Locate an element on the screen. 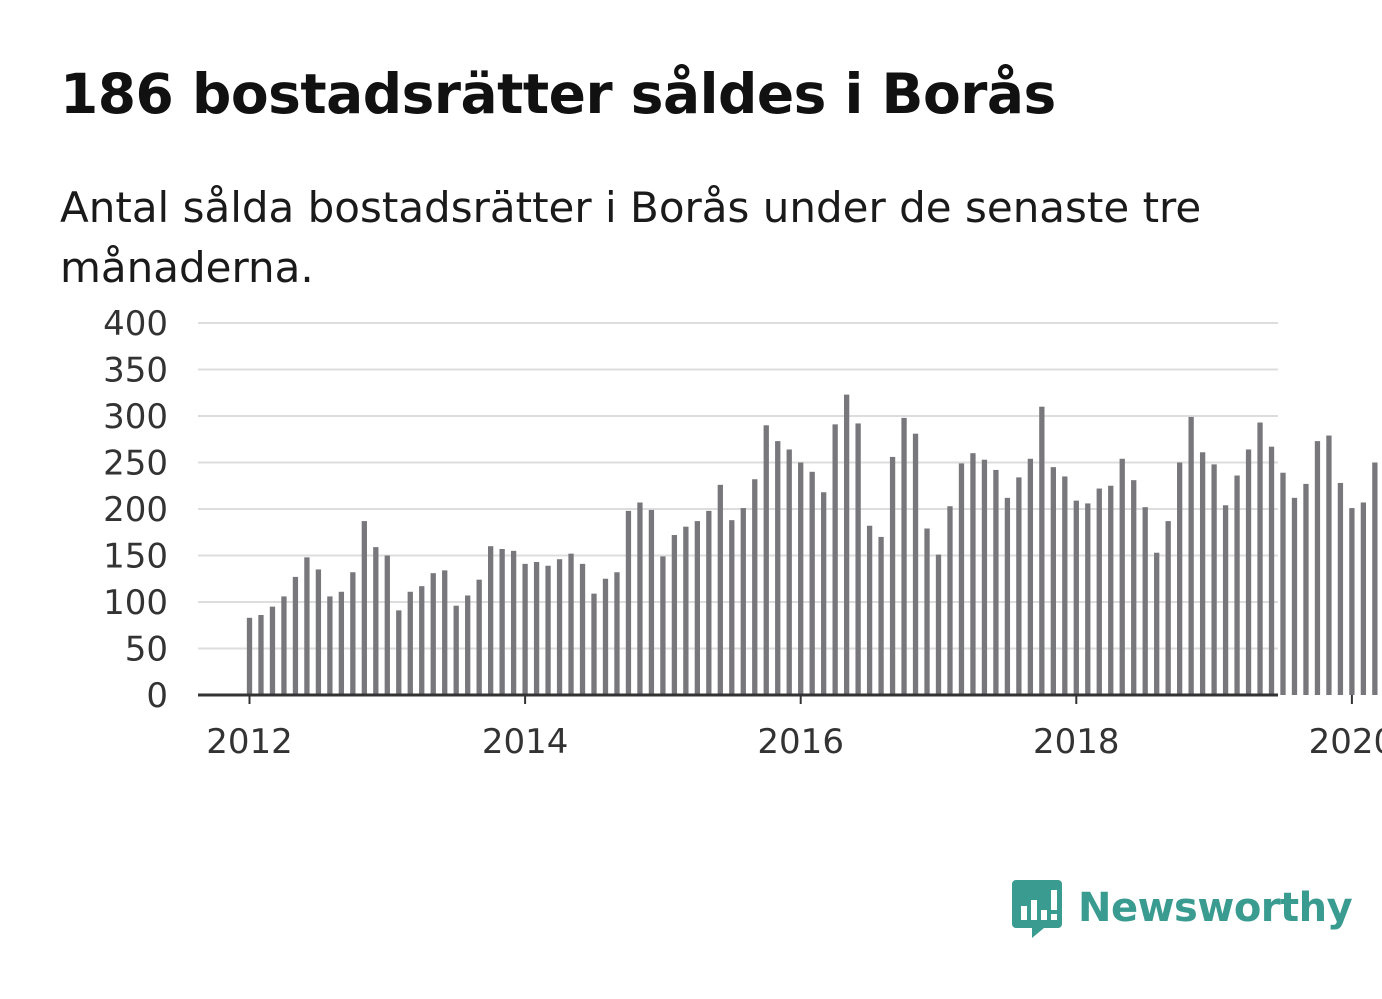 Image resolution: width=1382 pixels, height=999 pixels. brand-logo: Newsworthy is located at coordinates (1181, 908).